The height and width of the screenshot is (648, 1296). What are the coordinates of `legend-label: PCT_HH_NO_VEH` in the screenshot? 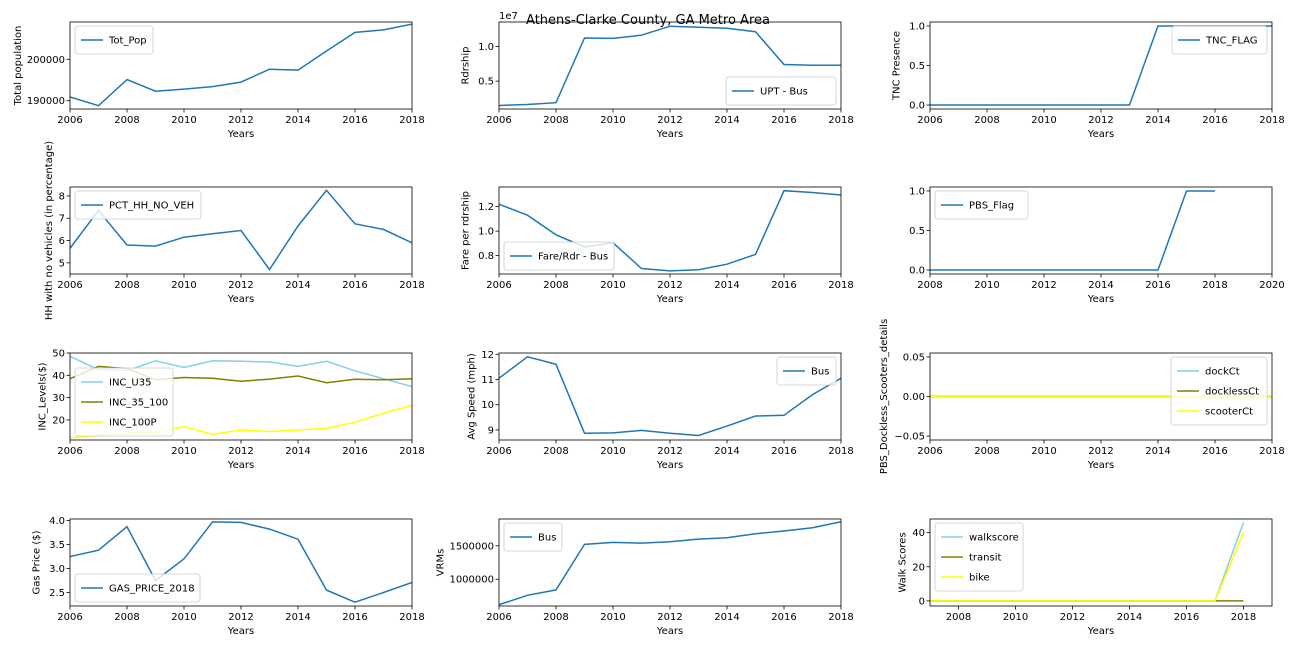 It's located at (151, 206).